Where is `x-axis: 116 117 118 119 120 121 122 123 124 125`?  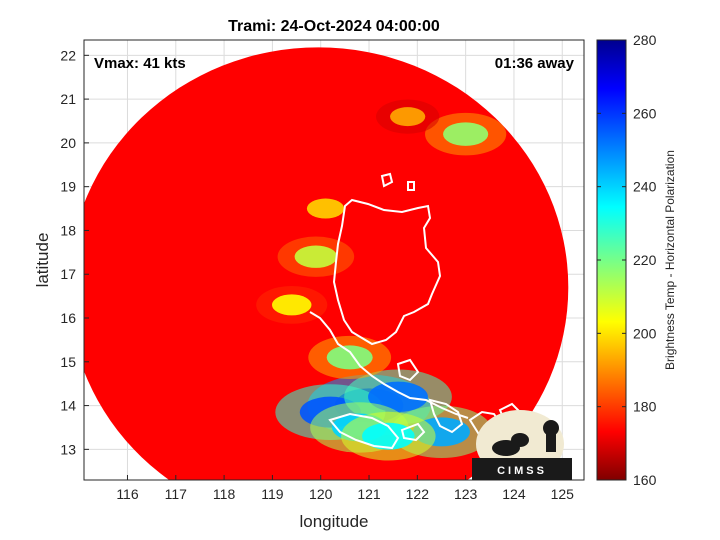 x-axis: 116 117 118 119 120 121 122 123 124 125 is located at coordinates (345, 488).